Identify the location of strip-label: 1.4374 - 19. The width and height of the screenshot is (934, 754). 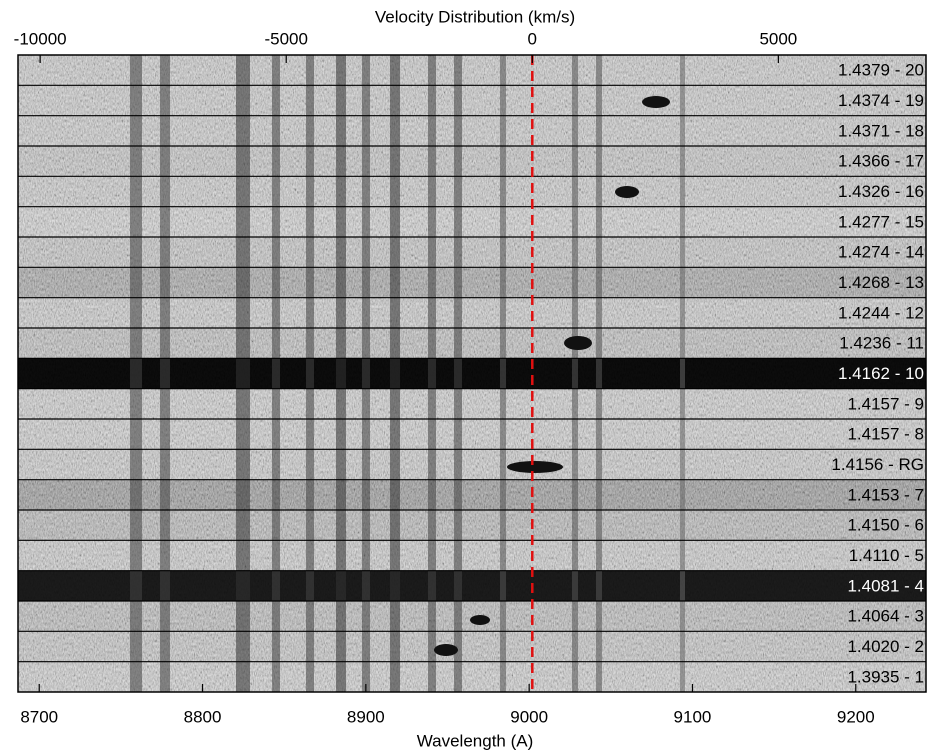
(881, 100).